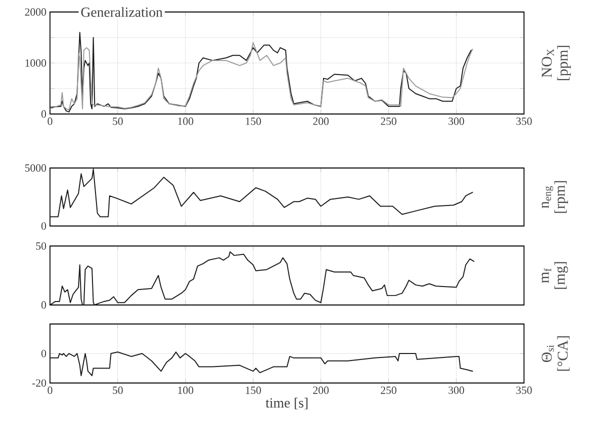 This screenshot has width=598, height=434. What do you see at coordinates (555, 197) in the screenshot?
I see `y-axis-title: n$_{eng}$ [rpm]` at bounding box center [555, 197].